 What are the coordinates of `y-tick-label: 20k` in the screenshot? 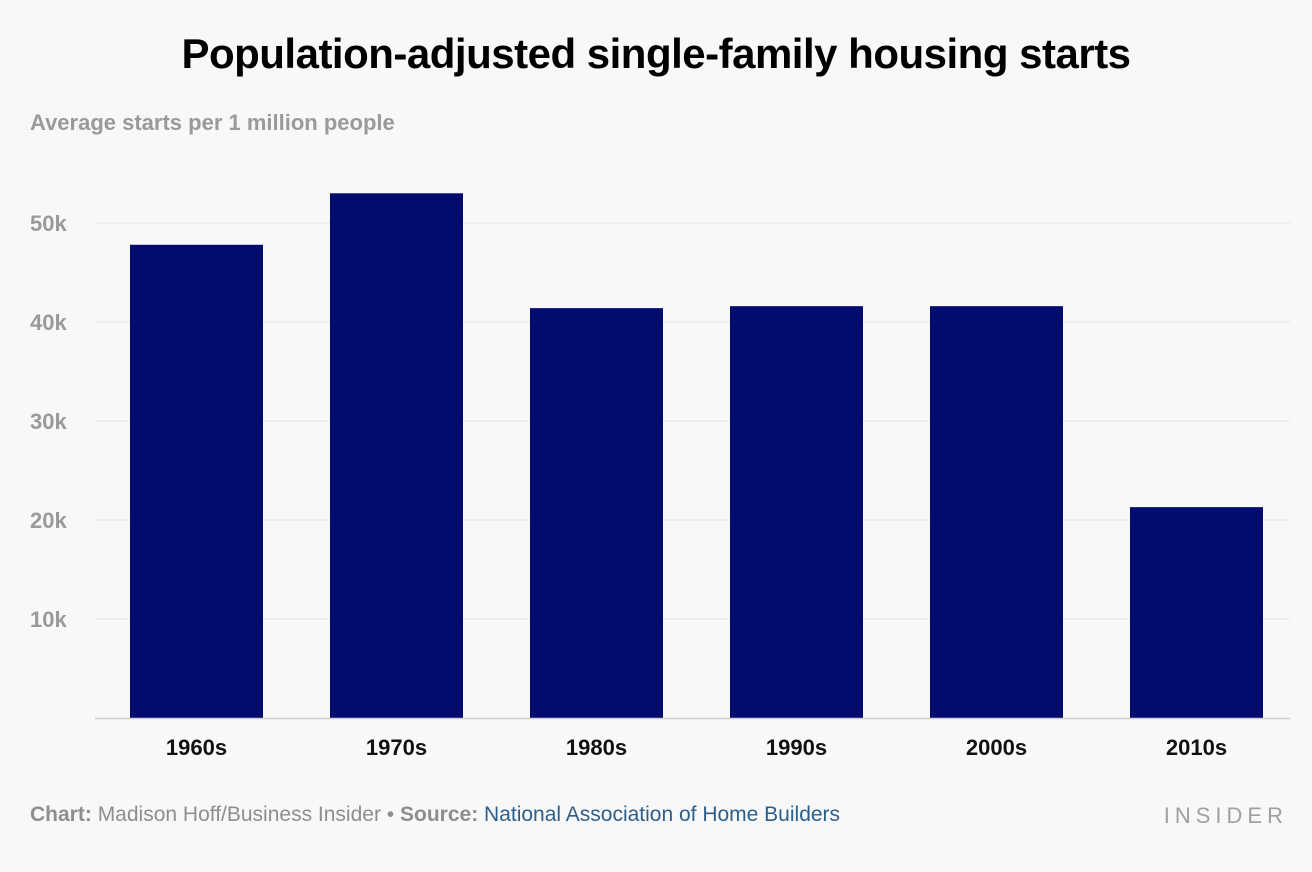 It's located at (48, 520).